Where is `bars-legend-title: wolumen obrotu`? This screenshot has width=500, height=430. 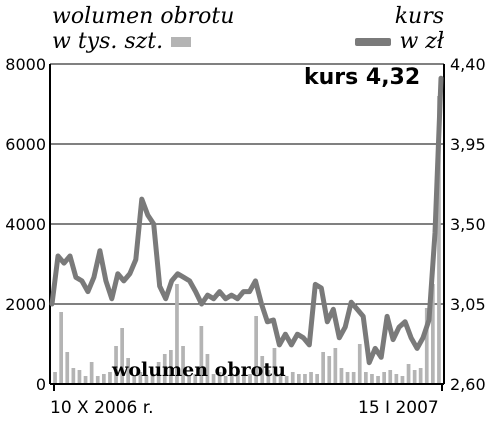 bars-legend-title: wolumen obrotu is located at coordinates (143, 16).